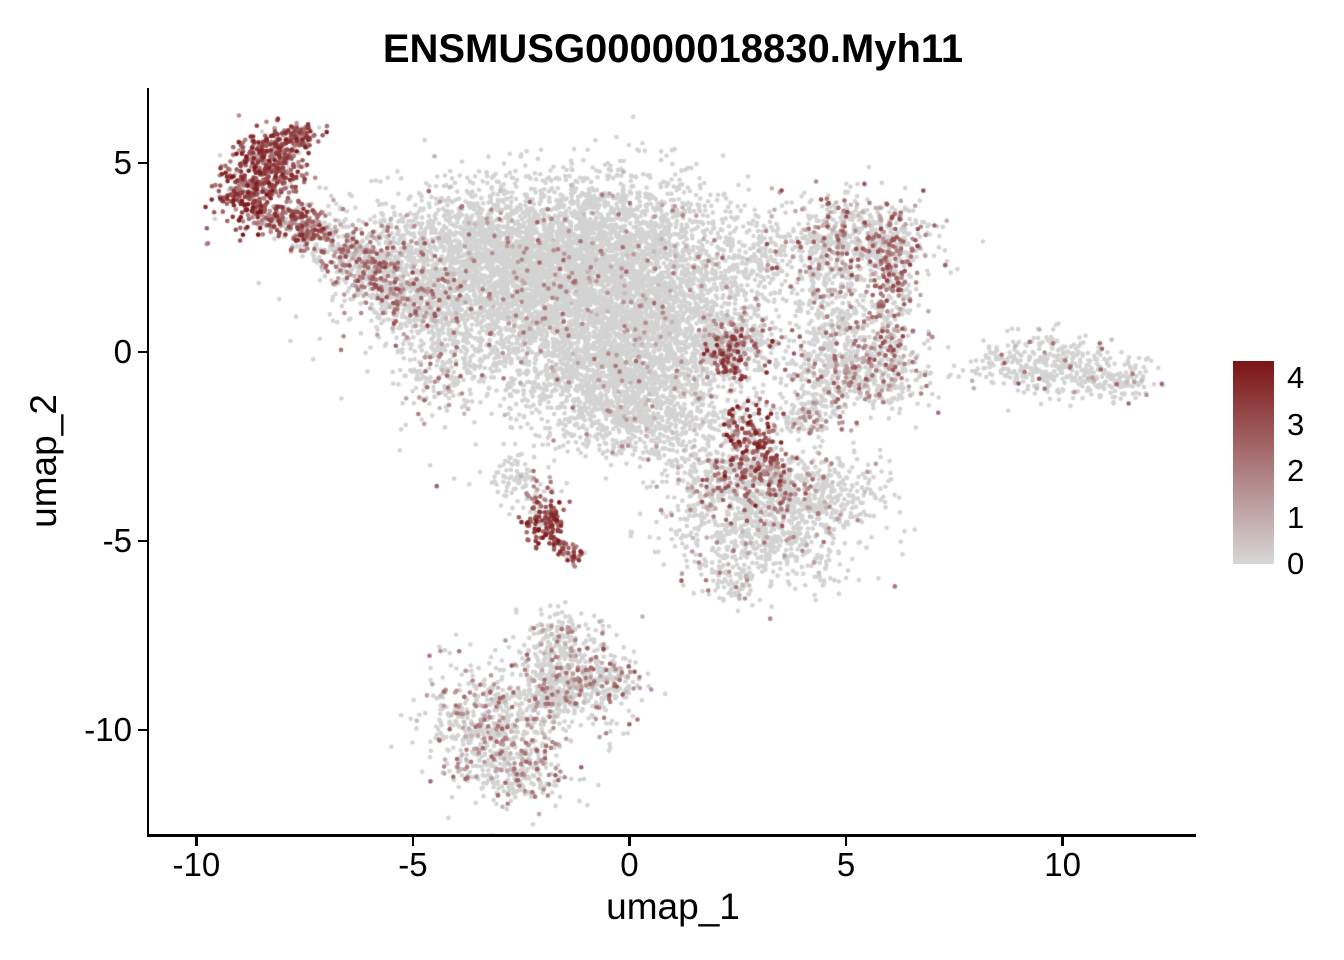 This screenshot has height=960, width=1344. I want to click on colorbar-tick-label: 4, so click(1296, 378).